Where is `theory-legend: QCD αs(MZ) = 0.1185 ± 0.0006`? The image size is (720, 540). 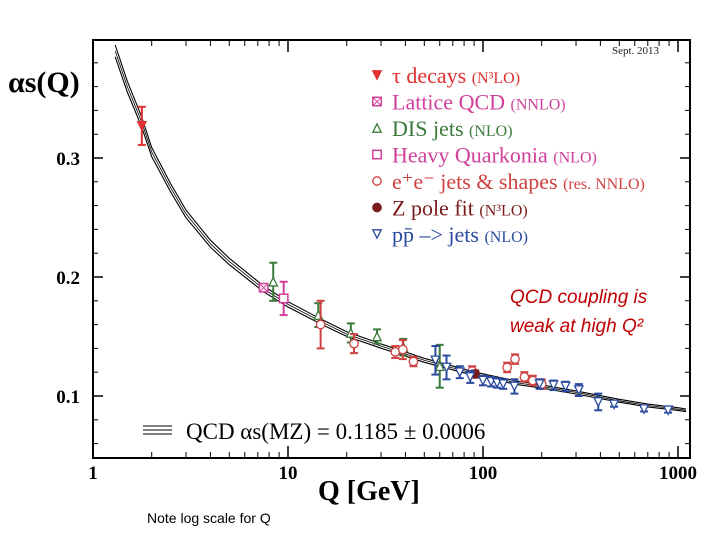 theory-legend: QCD αs(MZ) = 0.1185 ± 0.0006 is located at coordinates (314, 431).